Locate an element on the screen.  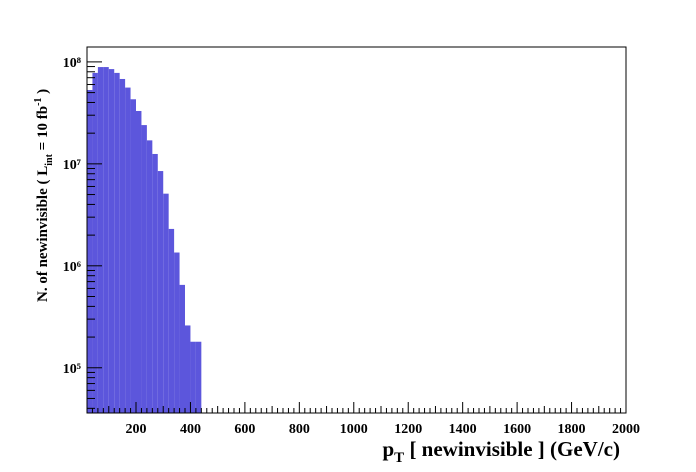
y-tick-label: 10⁵ is located at coordinates (72, 369).